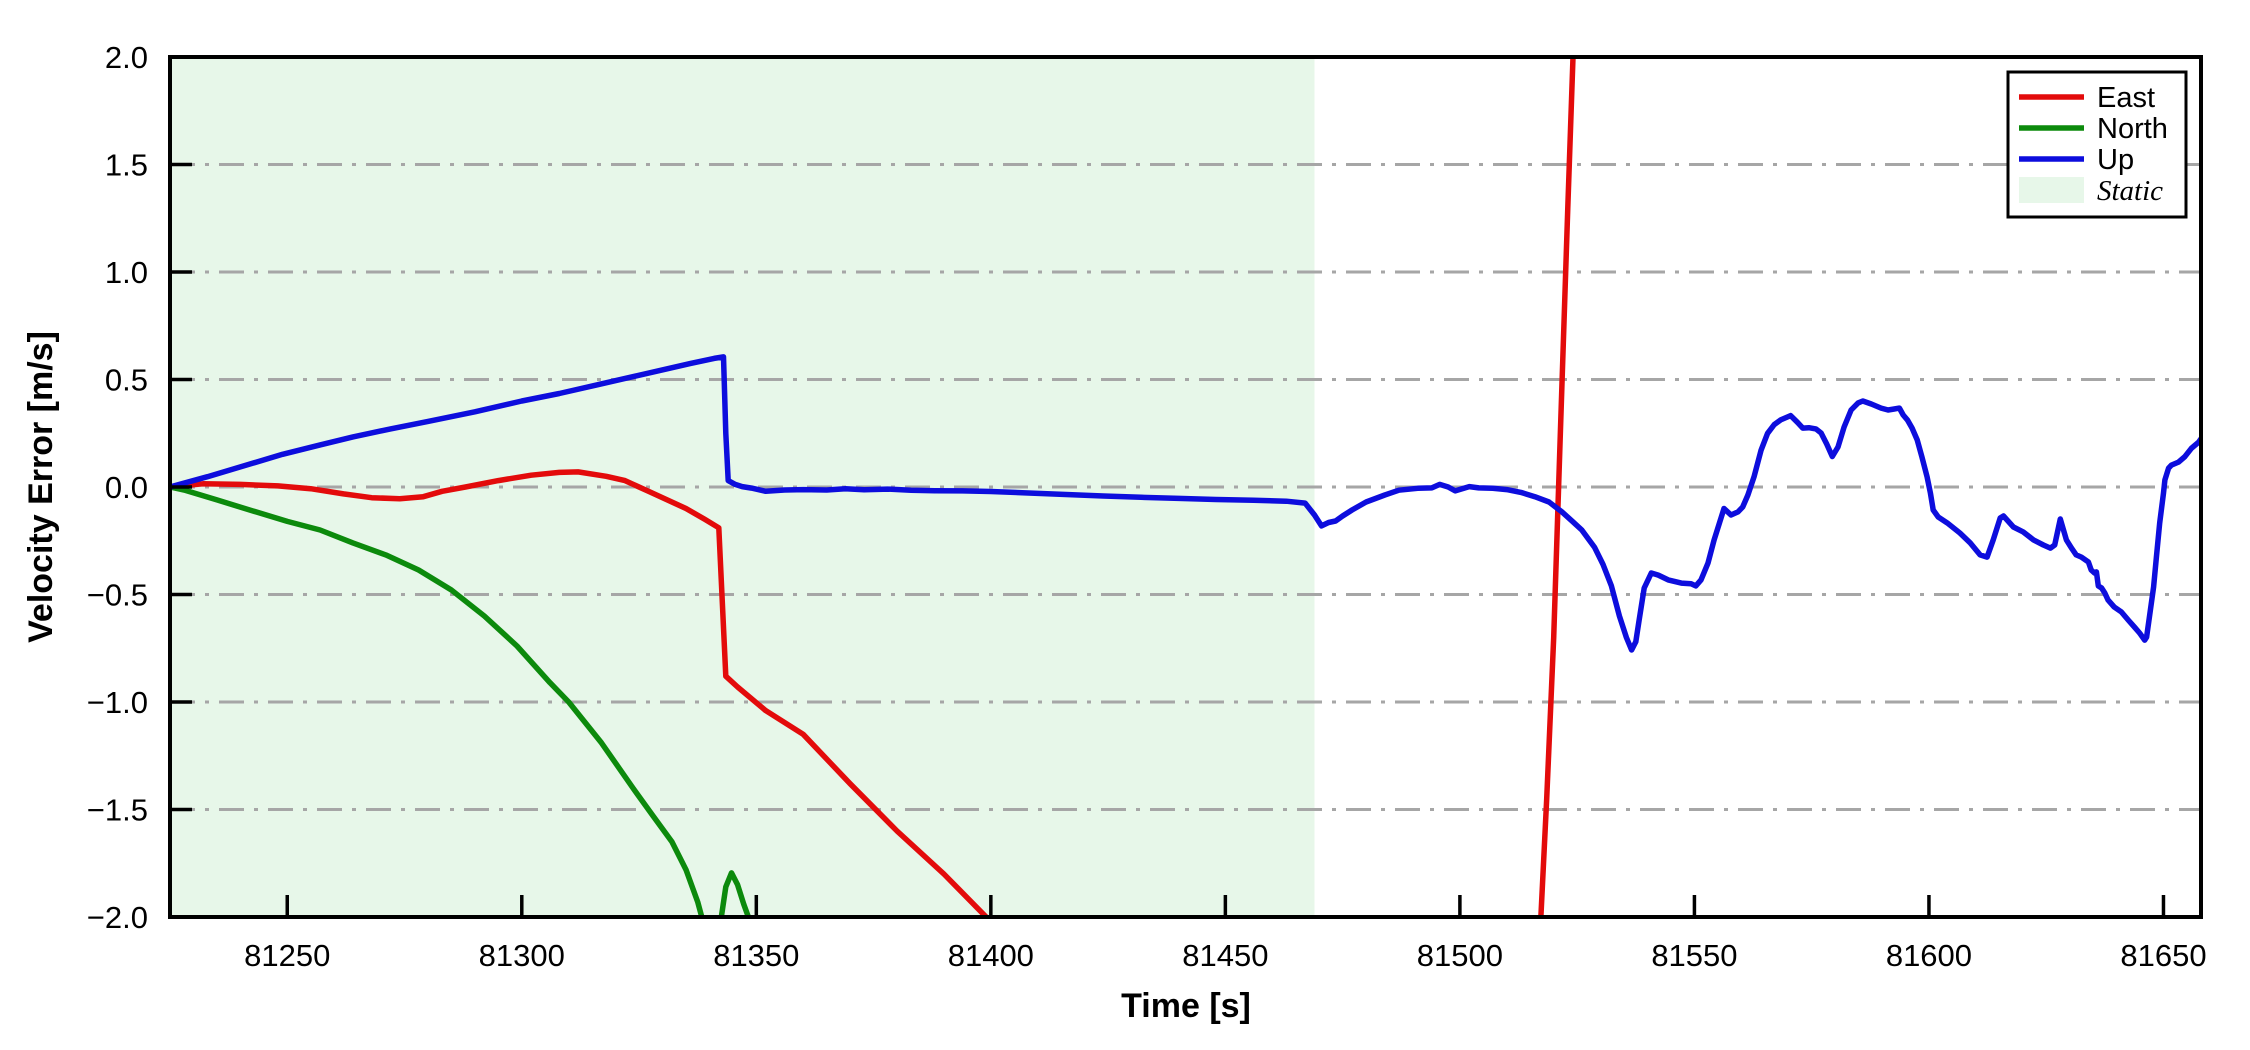  Describe the element at coordinates (1186, 1006) in the screenshot. I see `x-axis-title: Time [s]` at that location.